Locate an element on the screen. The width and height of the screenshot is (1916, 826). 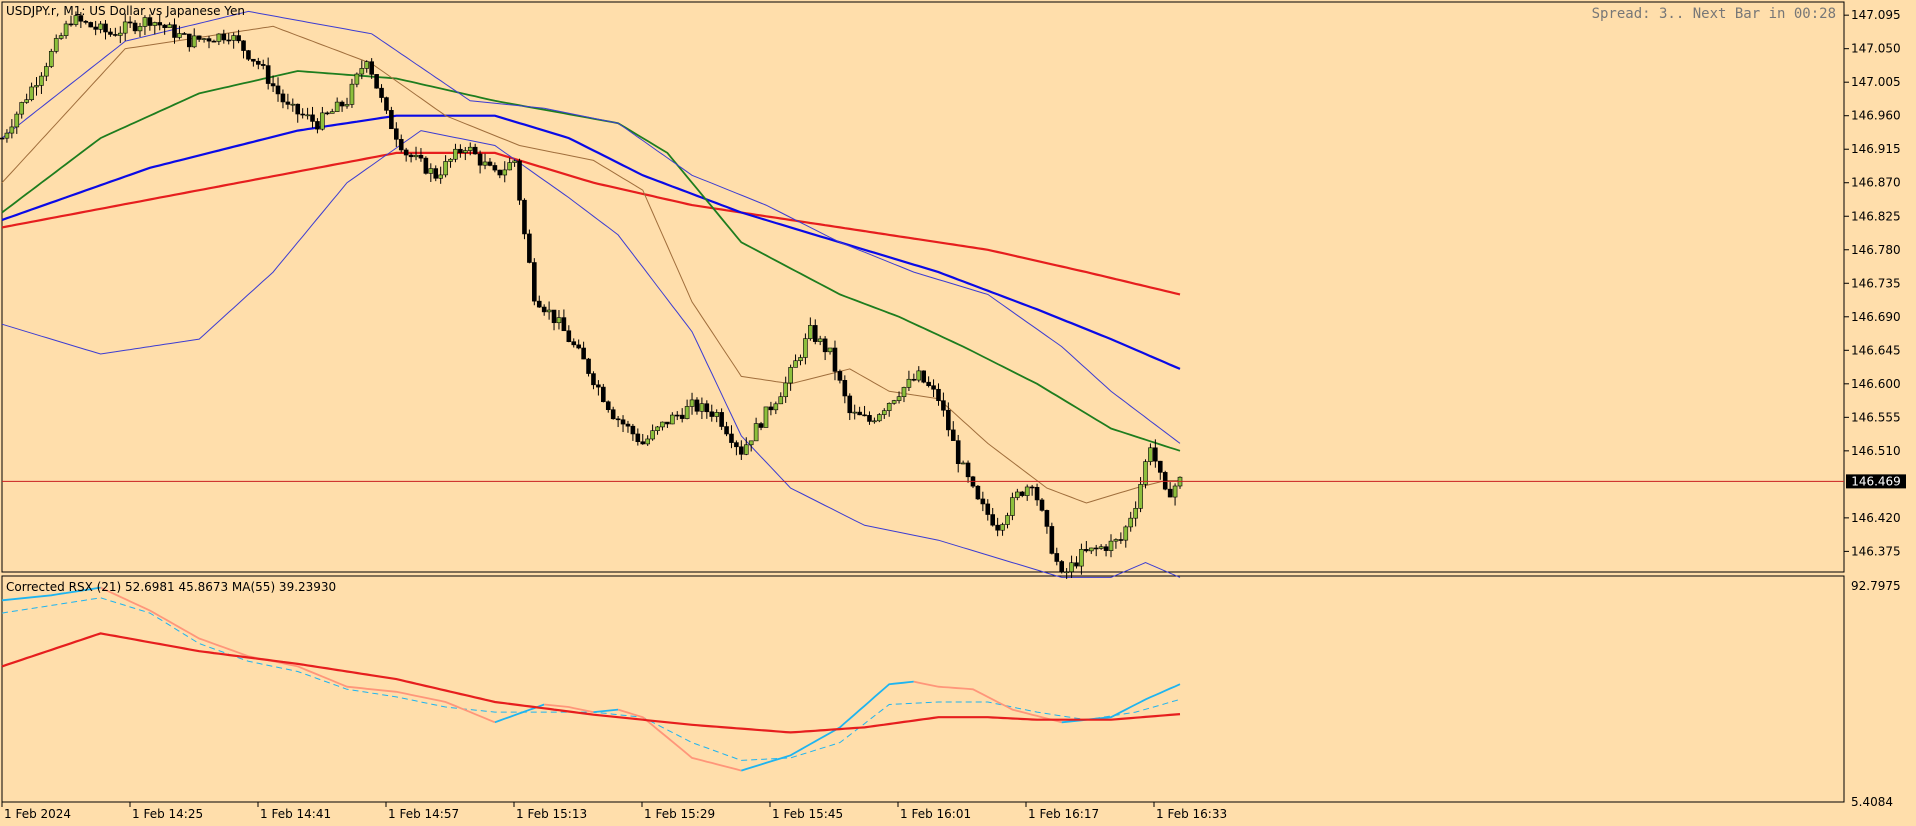
series-ma_red is located at coordinates (591, 223).